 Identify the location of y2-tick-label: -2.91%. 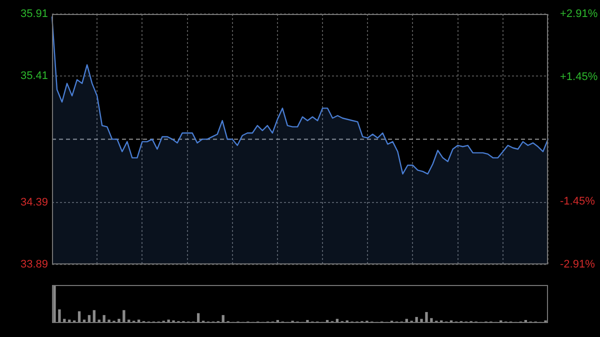
(578, 264).